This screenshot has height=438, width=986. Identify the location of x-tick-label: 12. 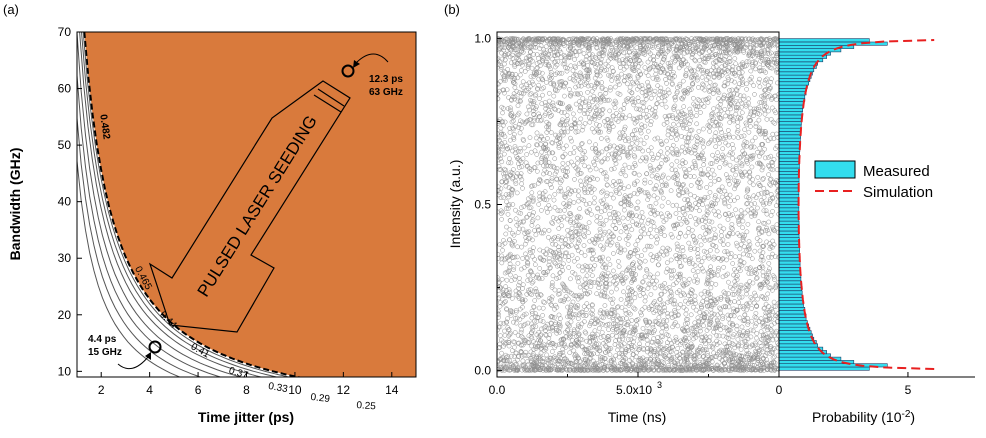
(344, 390).